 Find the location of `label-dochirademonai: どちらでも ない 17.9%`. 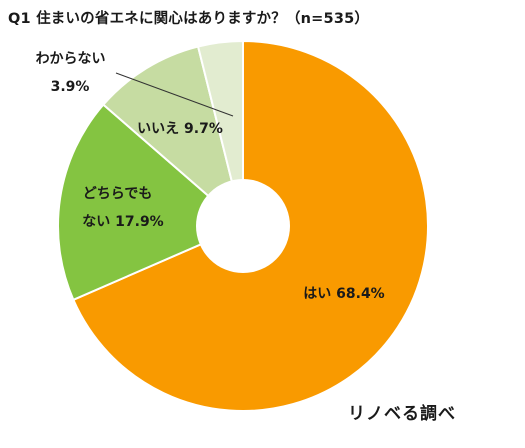

label-dochirademonai: どちらでも ない 17.9% is located at coordinates (122, 208).